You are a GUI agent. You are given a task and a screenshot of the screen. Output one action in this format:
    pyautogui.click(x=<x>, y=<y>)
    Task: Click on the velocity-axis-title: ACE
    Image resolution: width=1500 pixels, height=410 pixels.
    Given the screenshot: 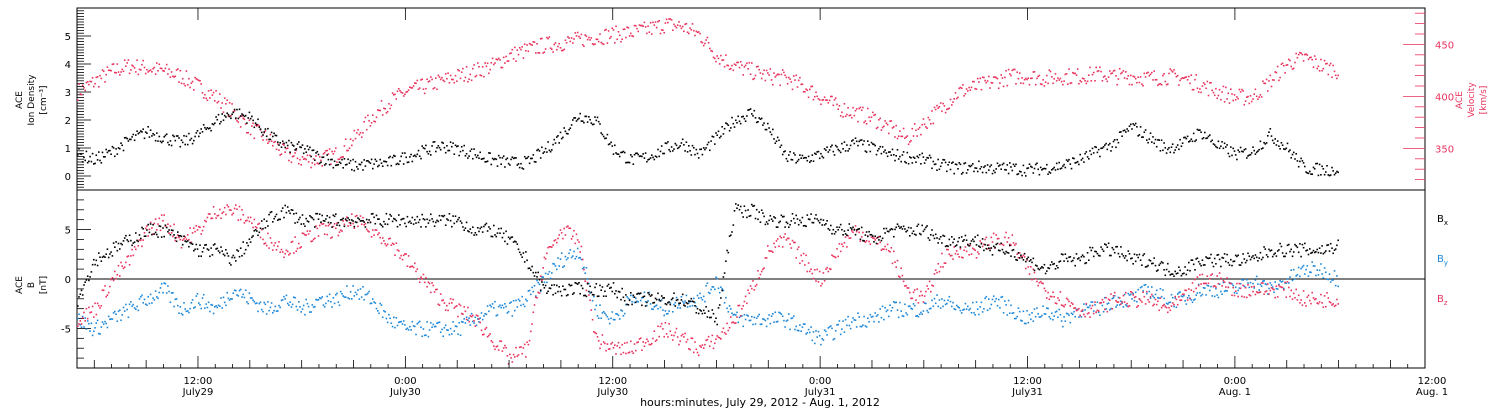 What is the action you would take?
    pyautogui.click(x=1460, y=100)
    